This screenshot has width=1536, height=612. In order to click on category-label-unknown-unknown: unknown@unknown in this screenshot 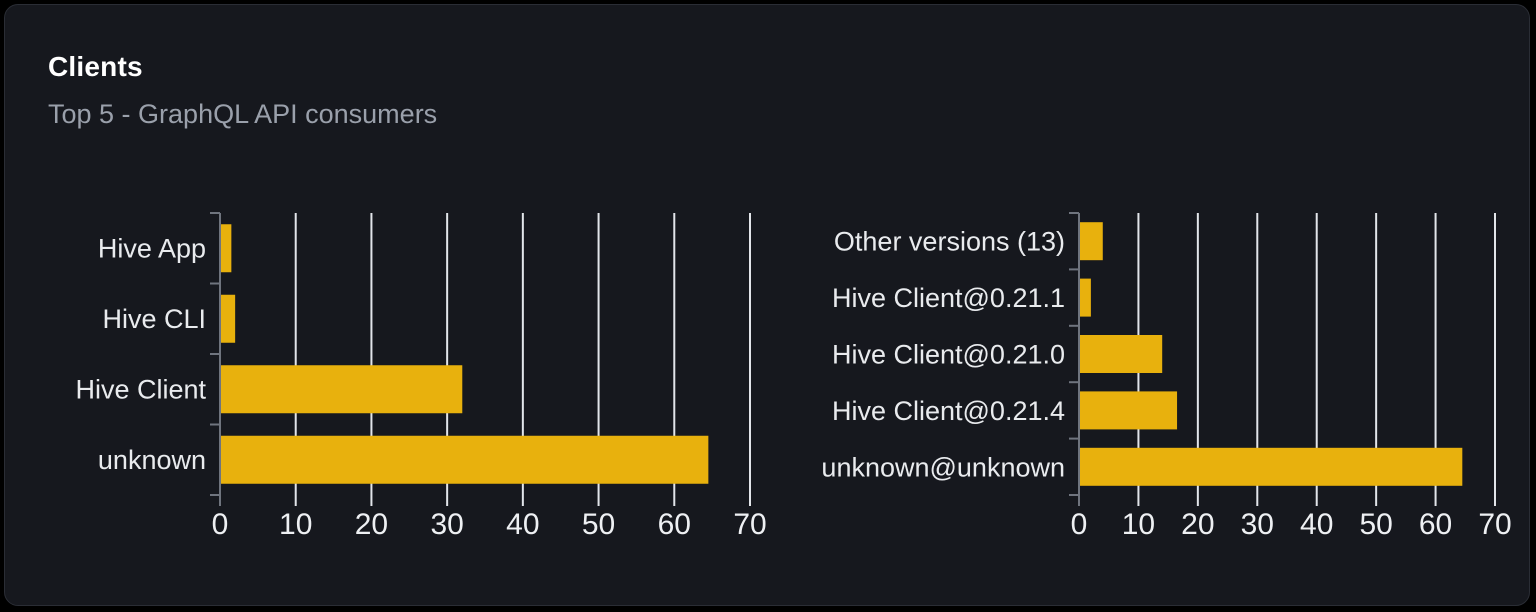, I will do `click(943, 467)`.